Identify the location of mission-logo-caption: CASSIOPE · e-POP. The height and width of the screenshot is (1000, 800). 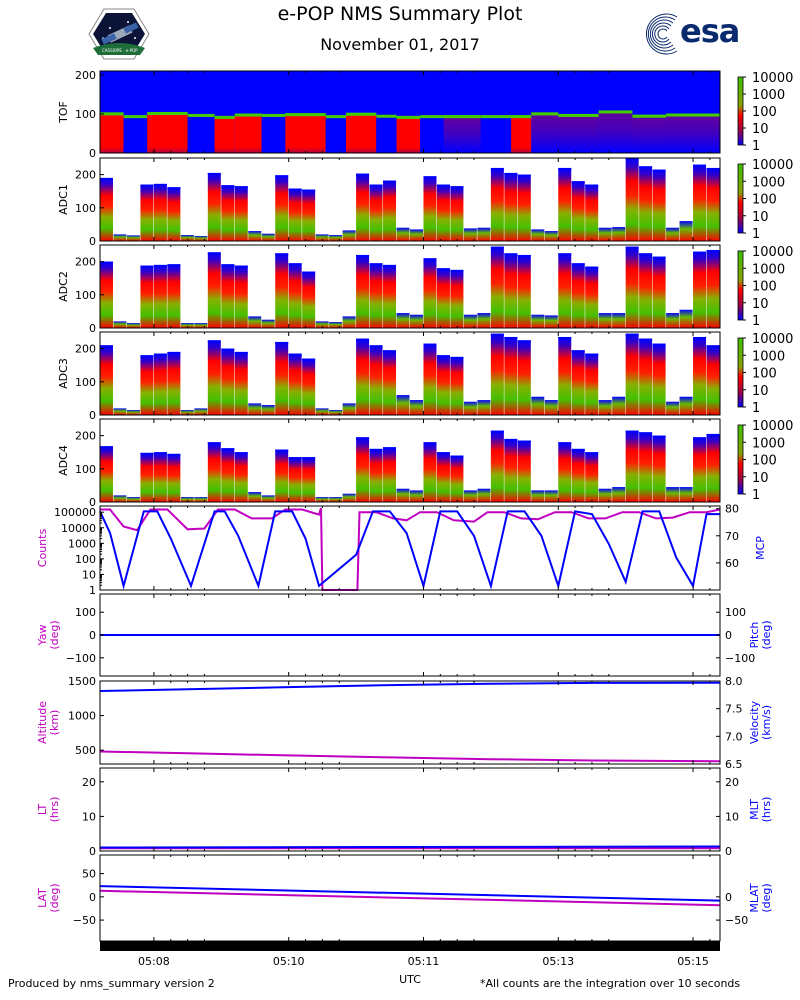
(120, 50).